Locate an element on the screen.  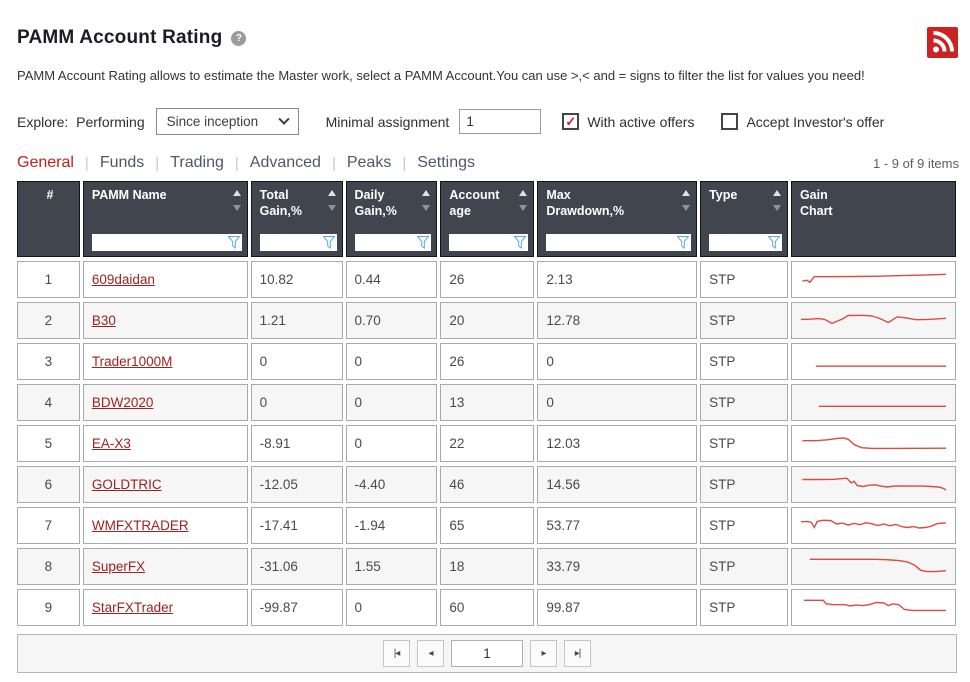
column-header-type: Type is located at coordinates (744, 219).